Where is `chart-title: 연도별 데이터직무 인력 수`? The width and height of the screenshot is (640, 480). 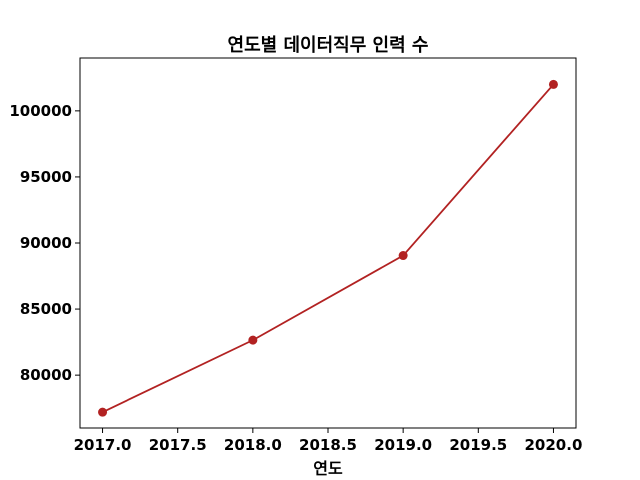 chart-title: 연도별 데이터직무 인력 수 is located at coordinates (328, 45).